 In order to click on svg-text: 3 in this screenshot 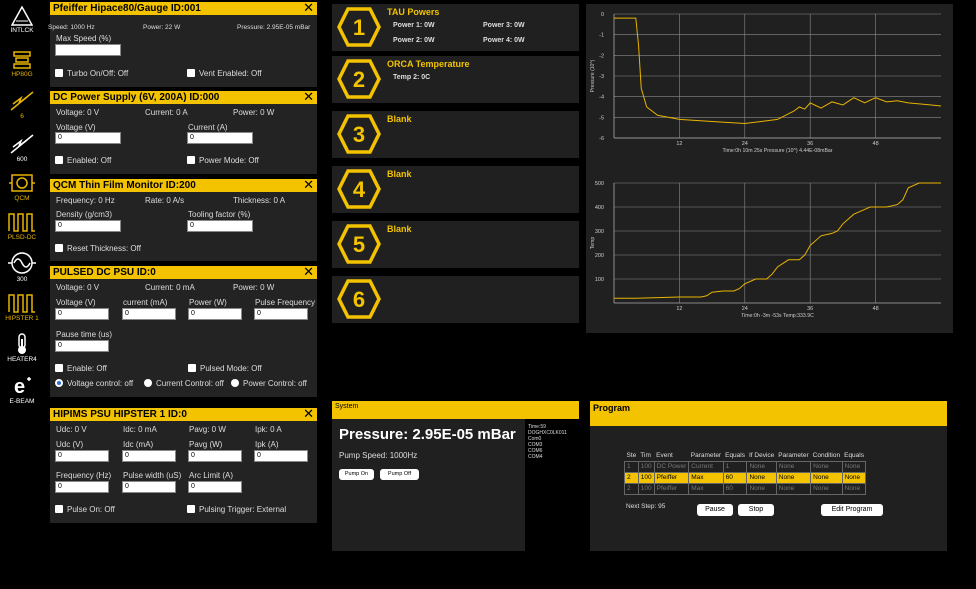, I will do `click(359, 134)`.